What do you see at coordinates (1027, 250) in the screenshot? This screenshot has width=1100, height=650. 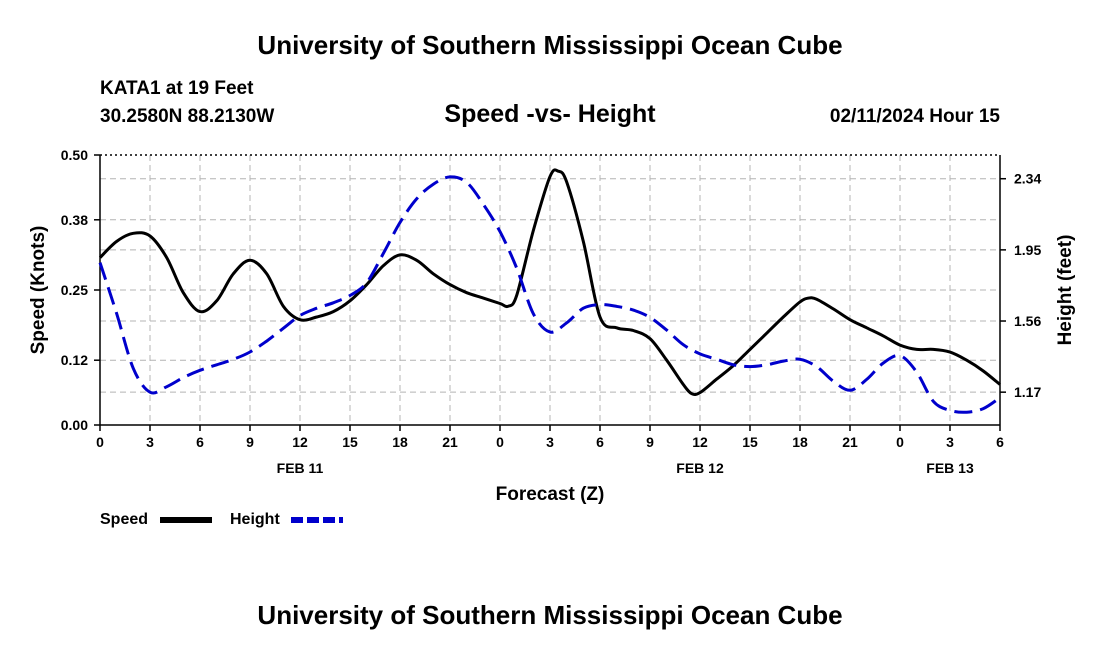 I see `y2-tick-label: 1.95` at bounding box center [1027, 250].